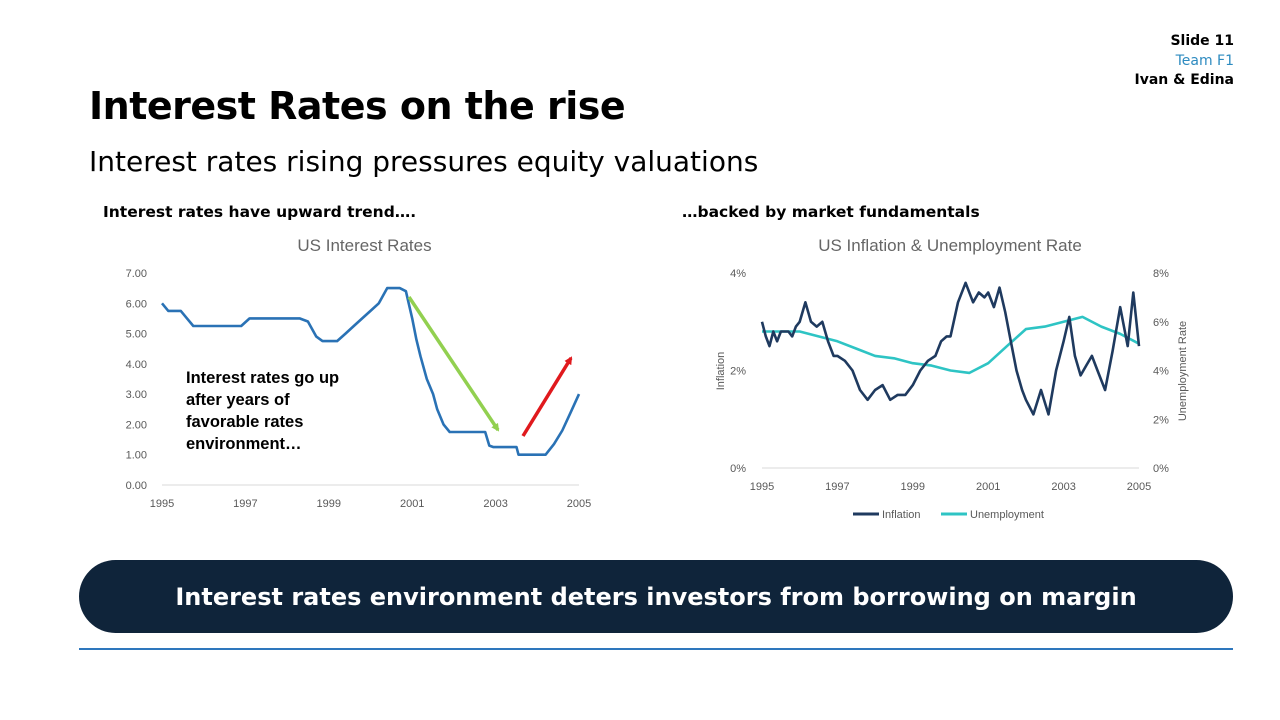 The image size is (1280, 720). Describe the element at coordinates (547, 396) in the screenshot. I see `up-trend-arrow` at that location.